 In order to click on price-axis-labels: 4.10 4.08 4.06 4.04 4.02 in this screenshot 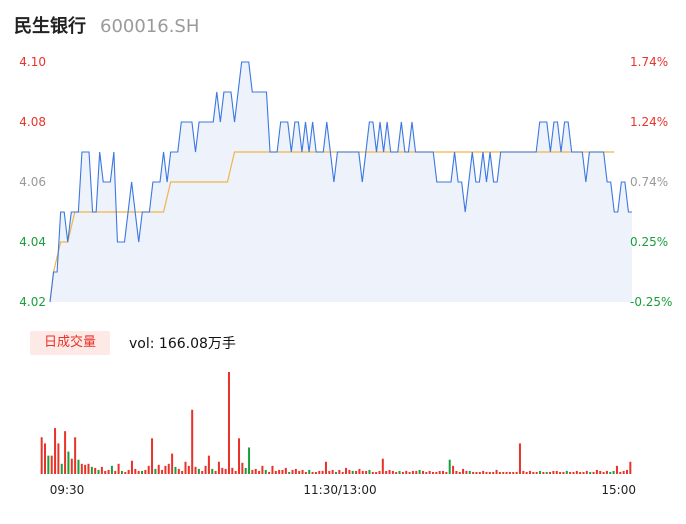, I will do `click(32, 182)`.